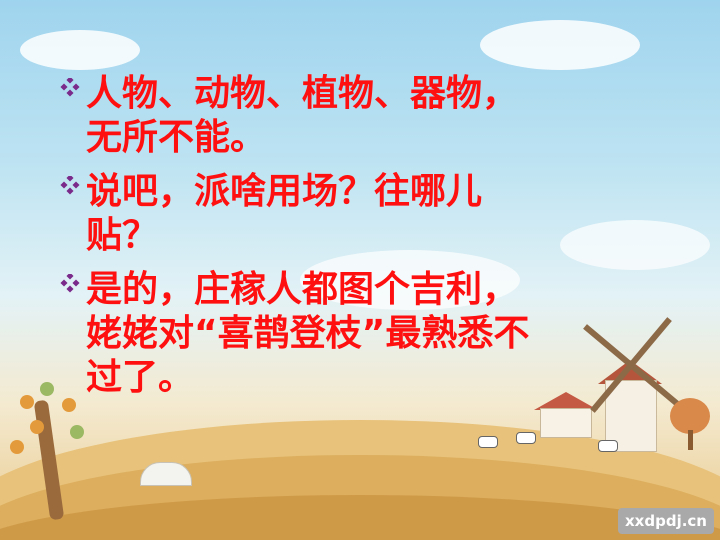 The image size is (720, 540). What do you see at coordinates (140, 377) in the screenshot?
I see `bullet-text-line: 过了。` at bounding box center [140, 377].